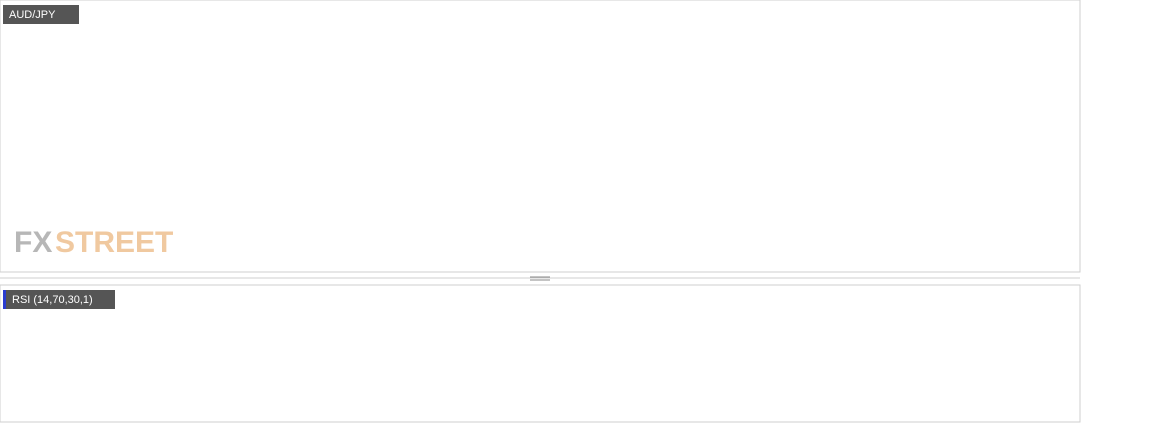  I want to click on rsi-title: RSI (14,70,30,1), so click(52, 300).